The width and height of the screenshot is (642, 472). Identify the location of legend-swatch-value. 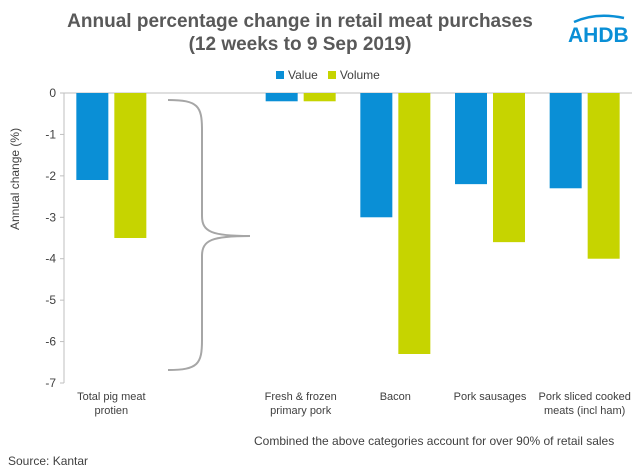
(280, 75).